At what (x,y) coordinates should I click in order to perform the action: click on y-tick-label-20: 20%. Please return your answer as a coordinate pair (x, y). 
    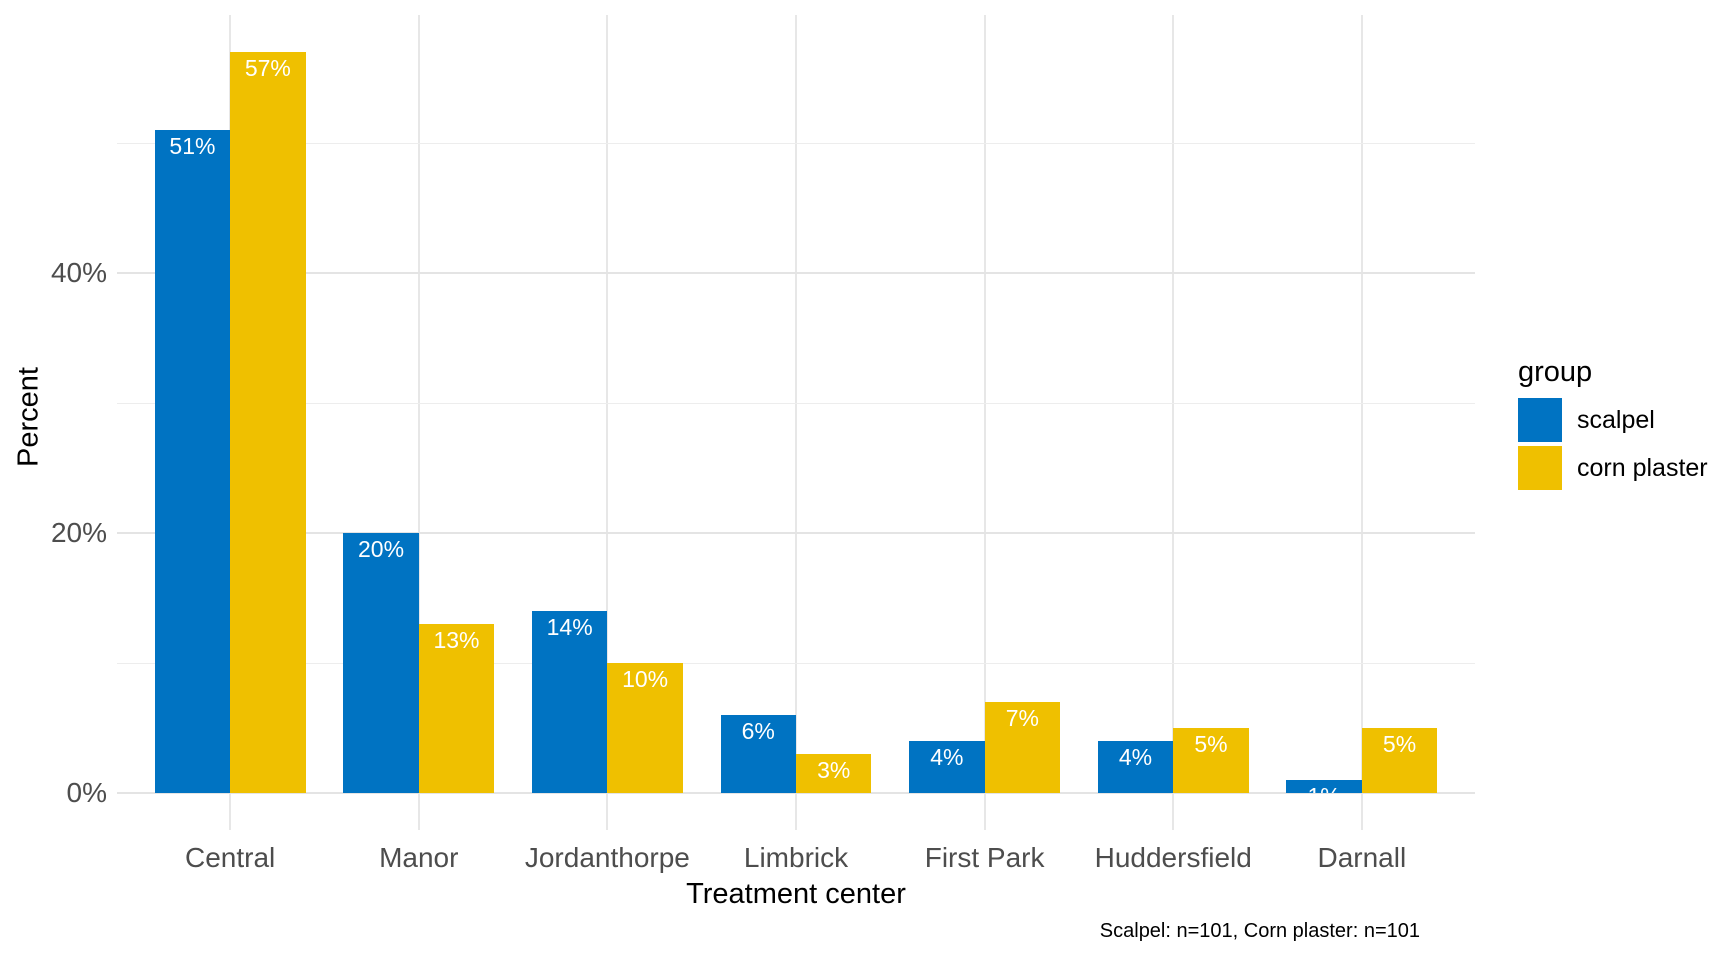
    Looking at the image, I should click on (78, 532).